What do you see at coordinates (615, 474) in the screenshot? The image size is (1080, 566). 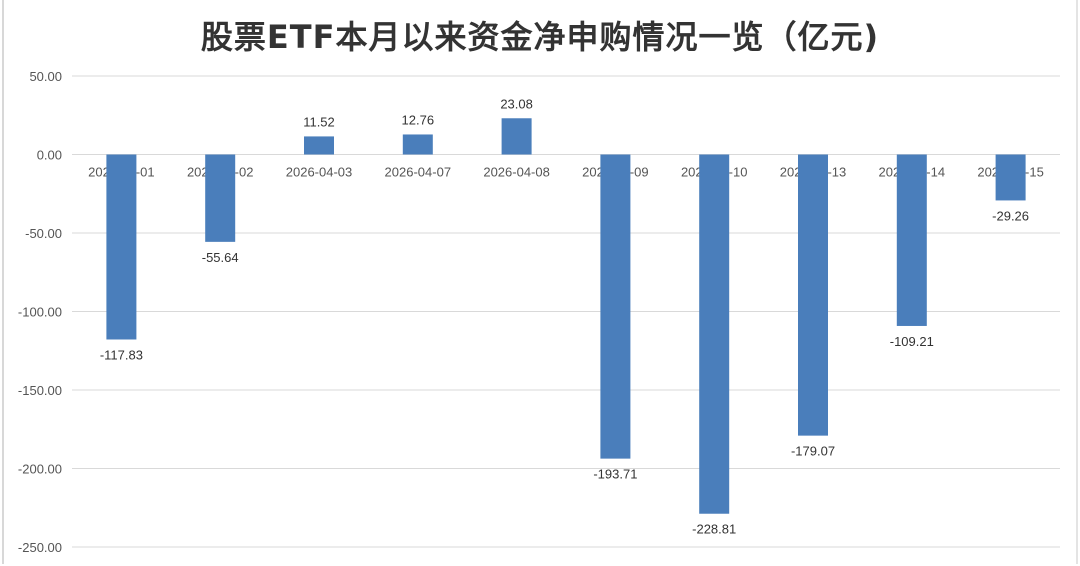 I see `data-label: -193.71` at bounding box center [615, 474].